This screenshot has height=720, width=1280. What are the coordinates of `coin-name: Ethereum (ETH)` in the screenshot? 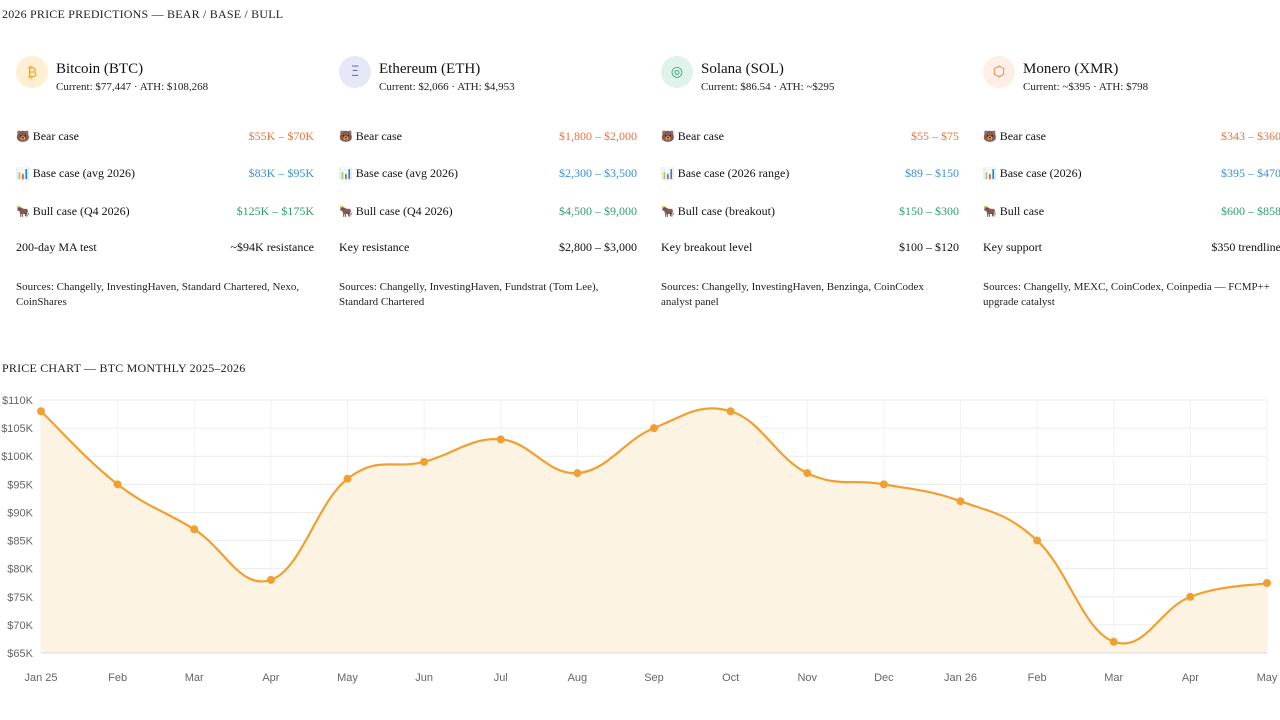 It's located at (430, 69).